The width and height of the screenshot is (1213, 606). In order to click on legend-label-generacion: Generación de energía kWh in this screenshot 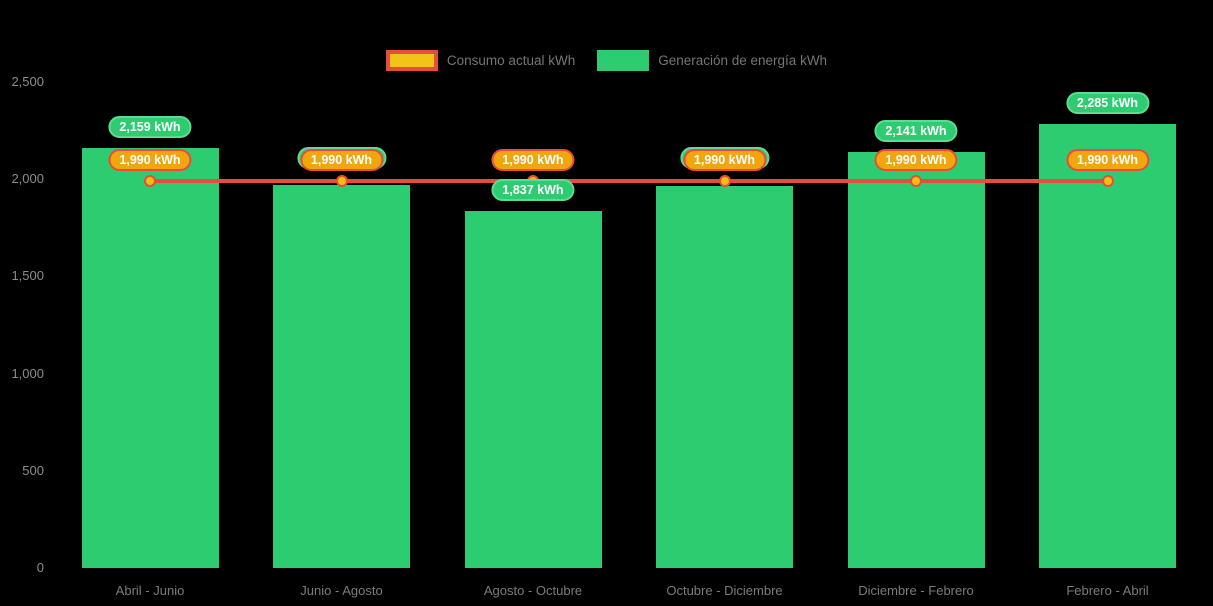, I will do `click(743, 60)`.